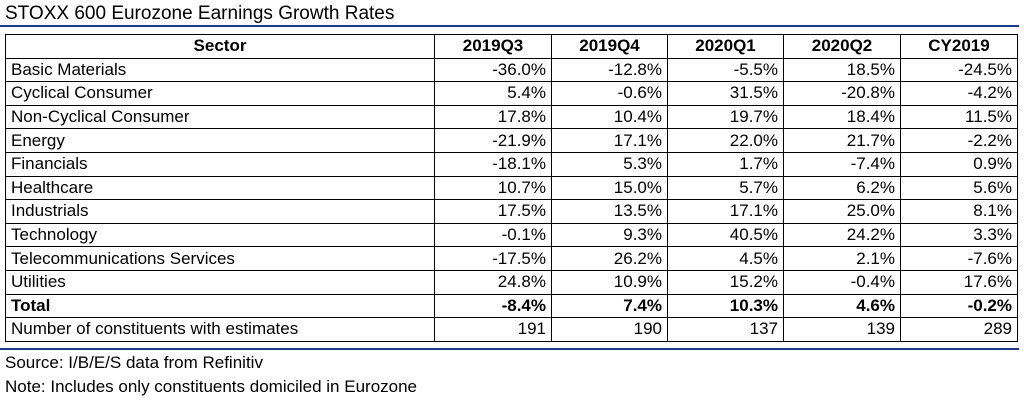  What do you see at coordinates (609, 258) in the screenshot?
I see `value-cell: 26.2%` at bounding box center [609, 258].